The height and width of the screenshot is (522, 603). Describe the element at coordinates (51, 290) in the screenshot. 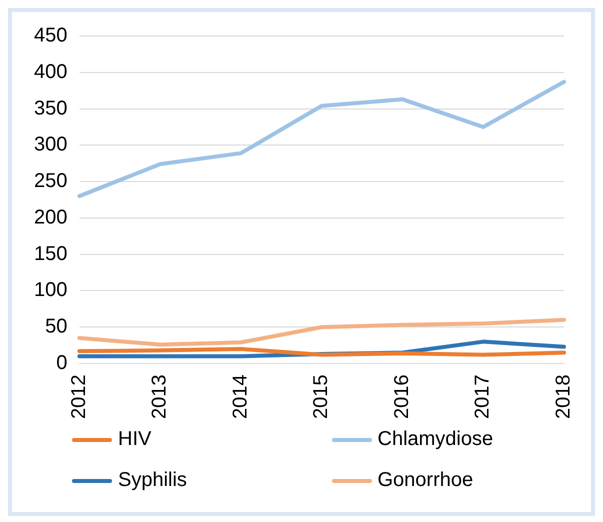

I see `y-tick-label: 100` at that location.